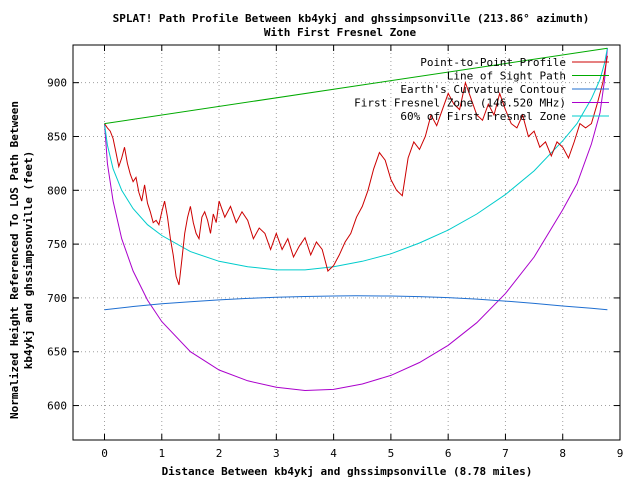 The width and height of the screenshot is (640, 480). I want to click on x-tick-label: 0, so click(104, 453).